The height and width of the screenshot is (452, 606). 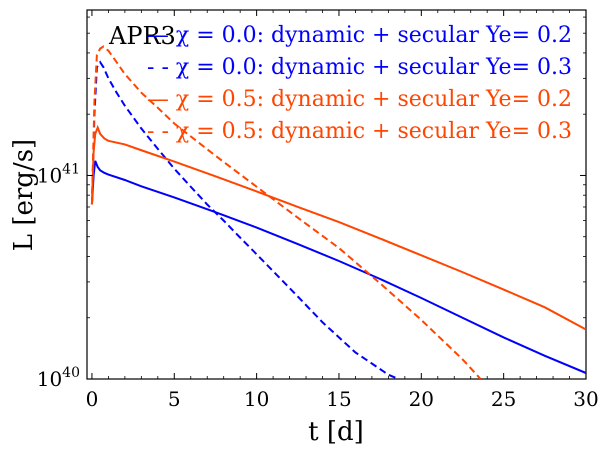 What do you see at coordinates (359, 35) in the screenshot?
I see `legend-entry-1: — χ = 0.0: dynamic + secular Ye= 0.2` at bounding box center [359, 35].